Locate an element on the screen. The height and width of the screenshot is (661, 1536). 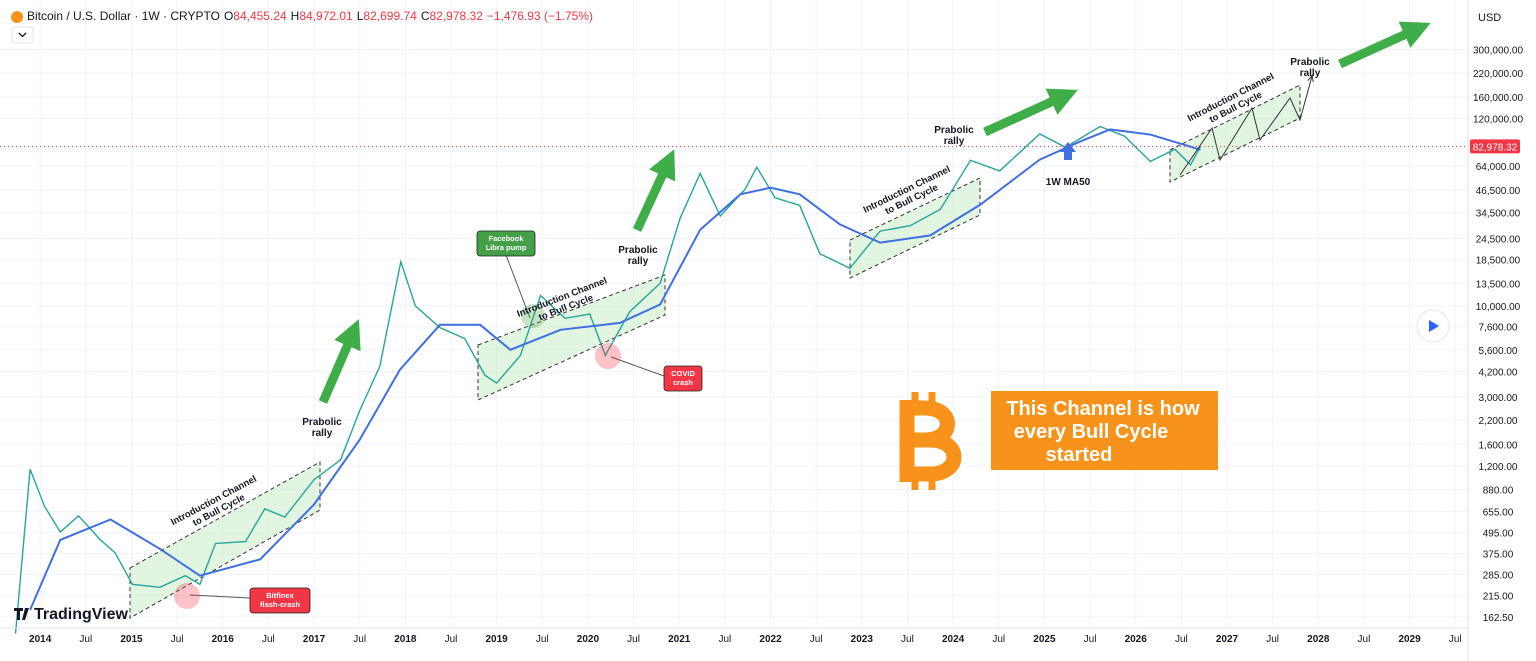
callout-text: crash is located at coordinates (683, 382).